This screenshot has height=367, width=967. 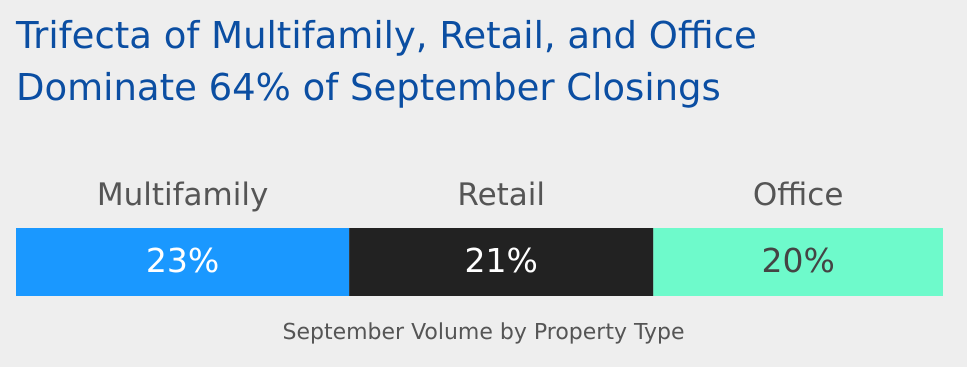 I want to click on series-label: Multifamily, so click(x=182, y=195).